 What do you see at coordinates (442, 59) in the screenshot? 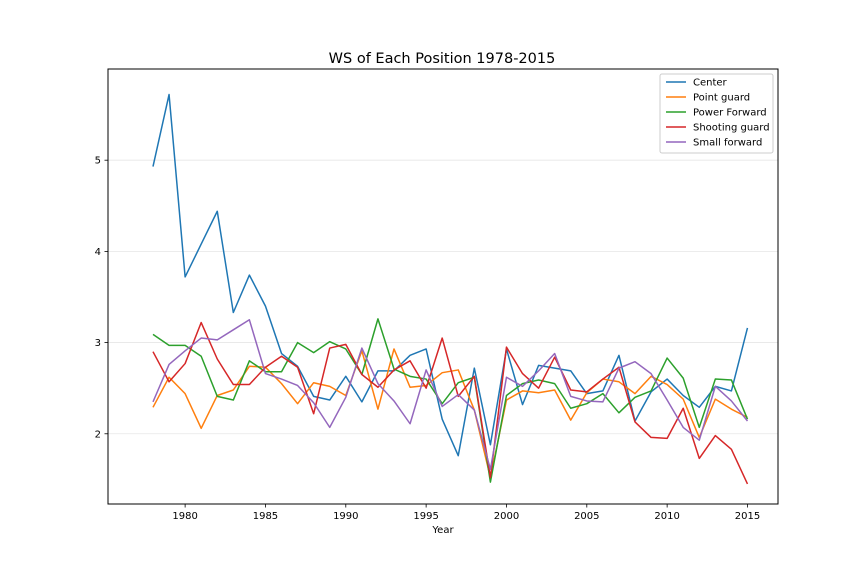
I see `chart-title: WS of Each Position 1978-2015` at bounding box center [442, 59].